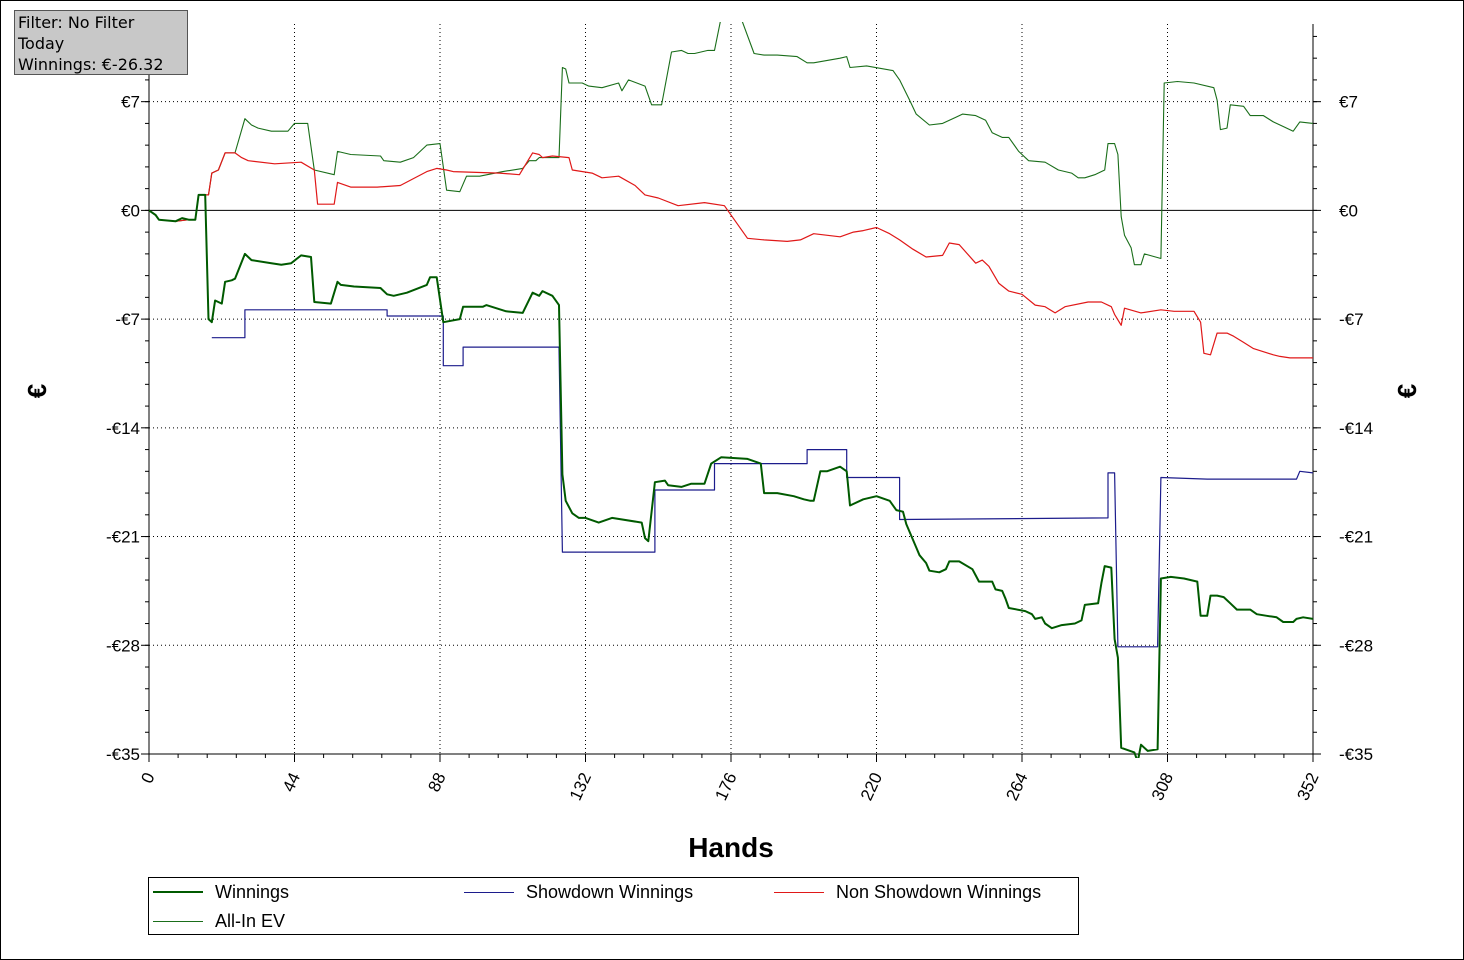 This screenshot has height=960, width=1464. What do you see at coordinates (731, 847) in the screenshot?
I see `x-axis-title: Hands` at bounding box center [731, 847].